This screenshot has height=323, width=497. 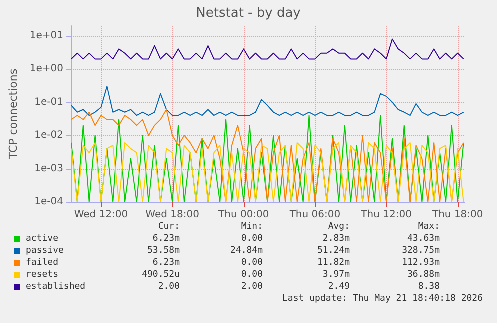 I want to click on text: Cur:, so click(x=168, y=227).